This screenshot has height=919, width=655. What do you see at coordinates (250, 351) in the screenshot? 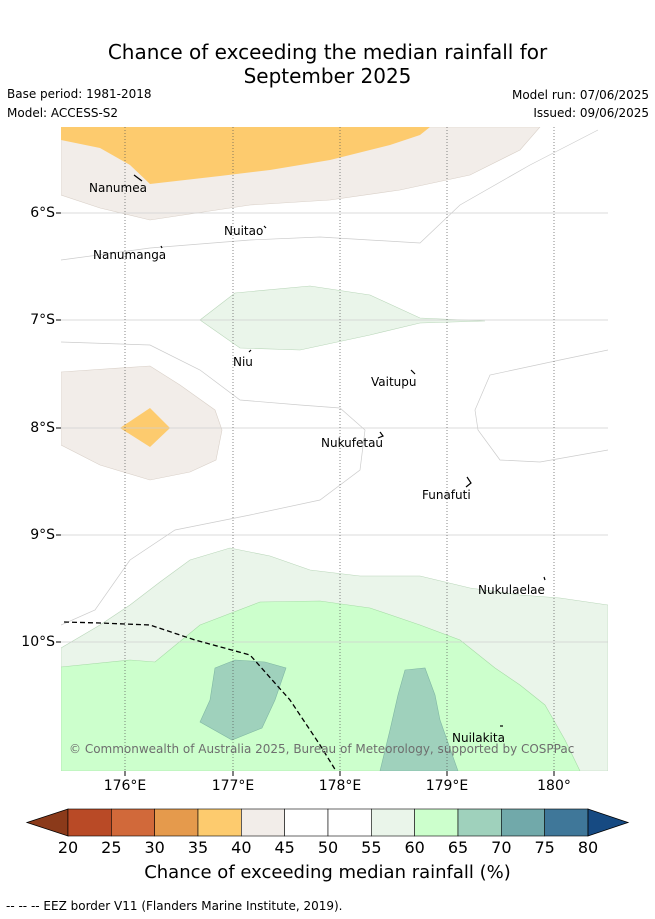
I see `island-niu-icon` at bounding box center [250, 351].